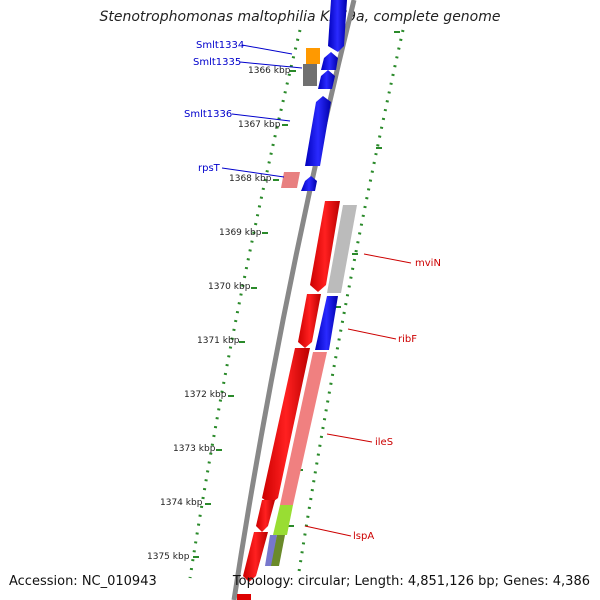  What do you see at coordinates (384, 442) in the screenshot?
I see `gene-label: ileS` at bounding box center [384, 442].